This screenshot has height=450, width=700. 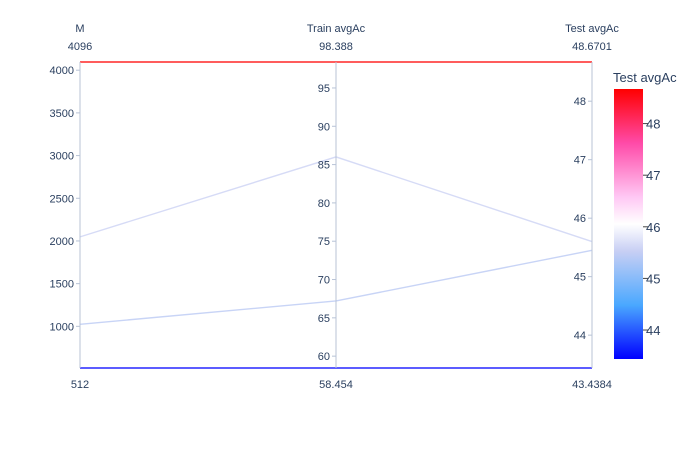 I want to click on axis-range-top-label: 98.388, so click(x=336, y=47).